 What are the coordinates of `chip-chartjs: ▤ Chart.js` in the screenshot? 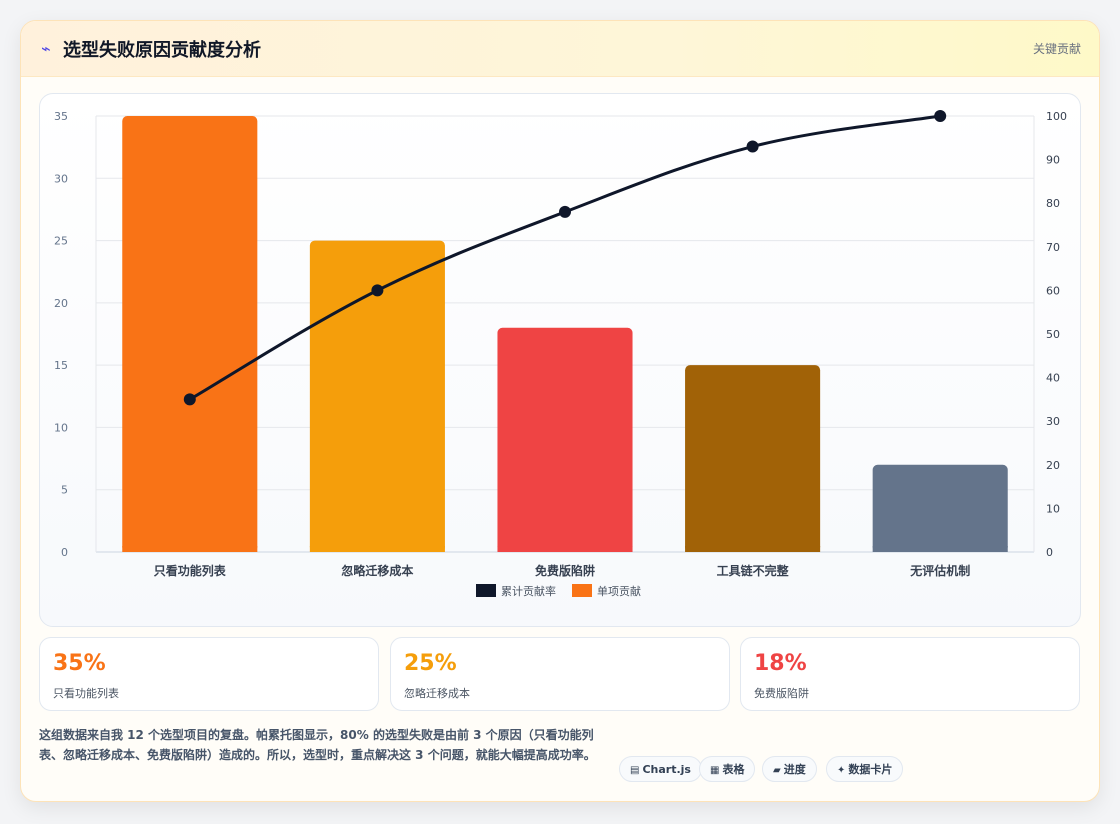 It's located at (660, 769).